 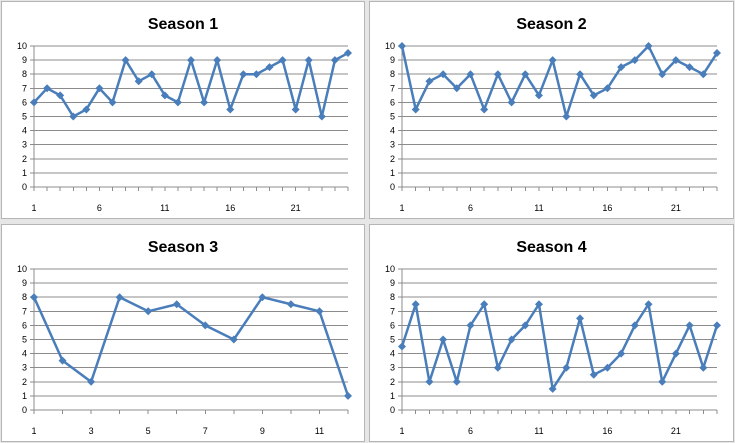 What do you see at coordinates (392, 382) in the screenshot?
I see `y-tick-label: 2` at bounding box center [392, 382].